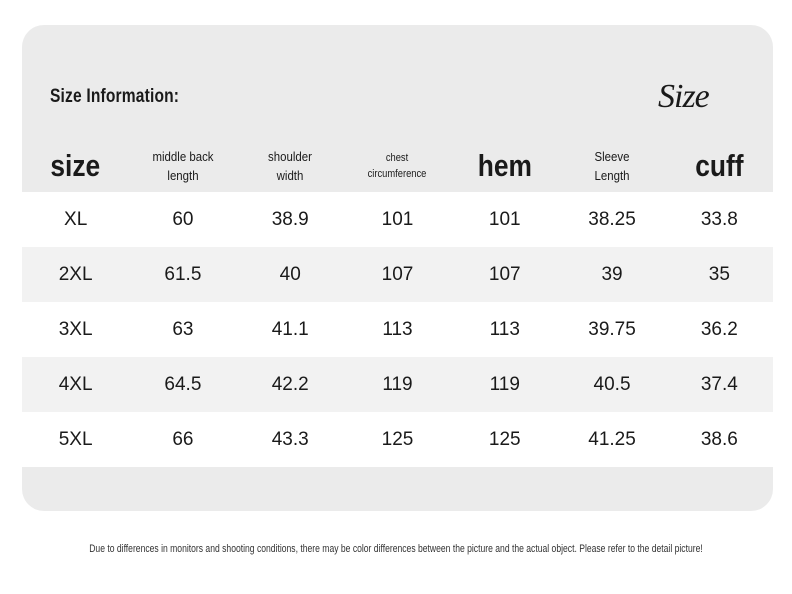 The image size is (792, 594). What do you see at coordinates (76, 219) in the screenshot?
I see `table-cell: XL` at bounding box center [76, 219].